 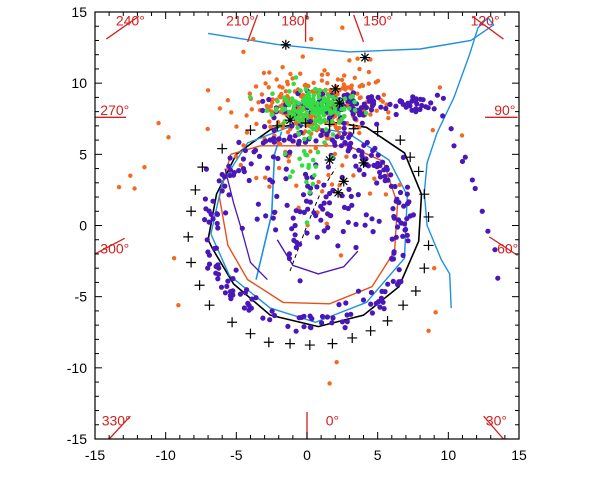 What do you see at coordinates (307, 455) in the screenshot?
I see `x-tick-label: 0` at bounding box center [307, 455].